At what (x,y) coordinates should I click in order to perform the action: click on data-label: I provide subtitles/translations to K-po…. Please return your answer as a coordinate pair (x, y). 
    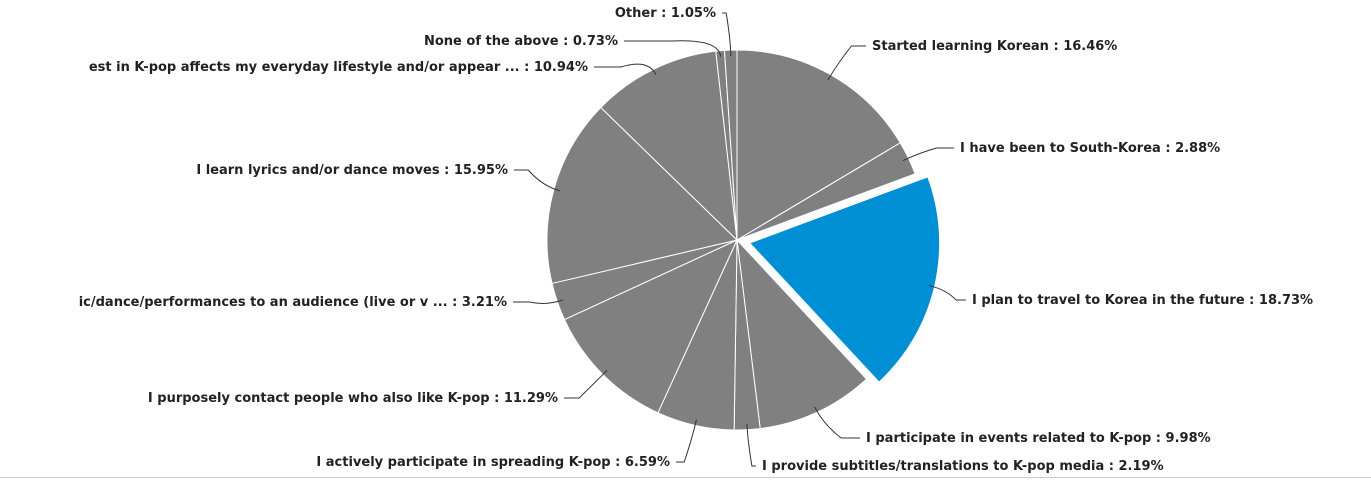
    Looking at the image, I should click on (963, 466).